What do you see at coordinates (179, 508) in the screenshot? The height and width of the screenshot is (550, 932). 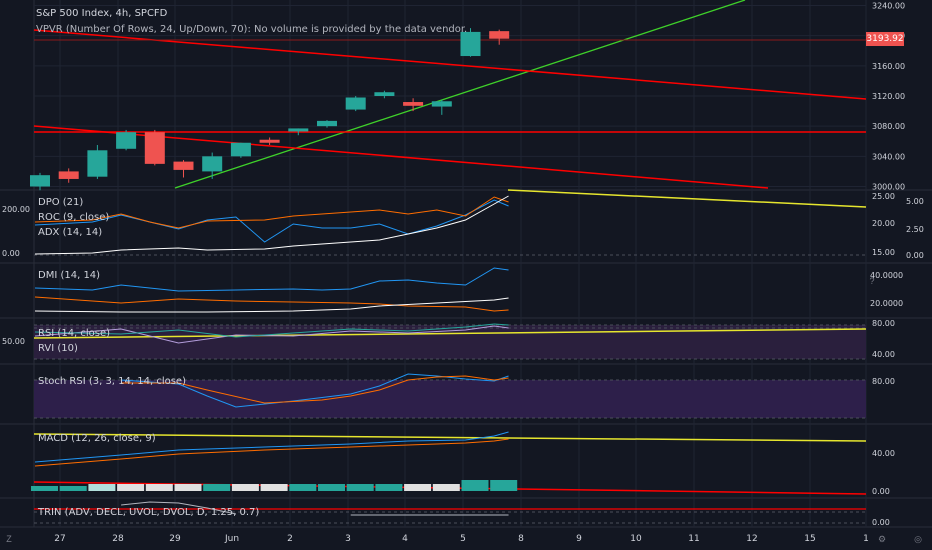 I see `trin-line` at bounding box center [179, 508].